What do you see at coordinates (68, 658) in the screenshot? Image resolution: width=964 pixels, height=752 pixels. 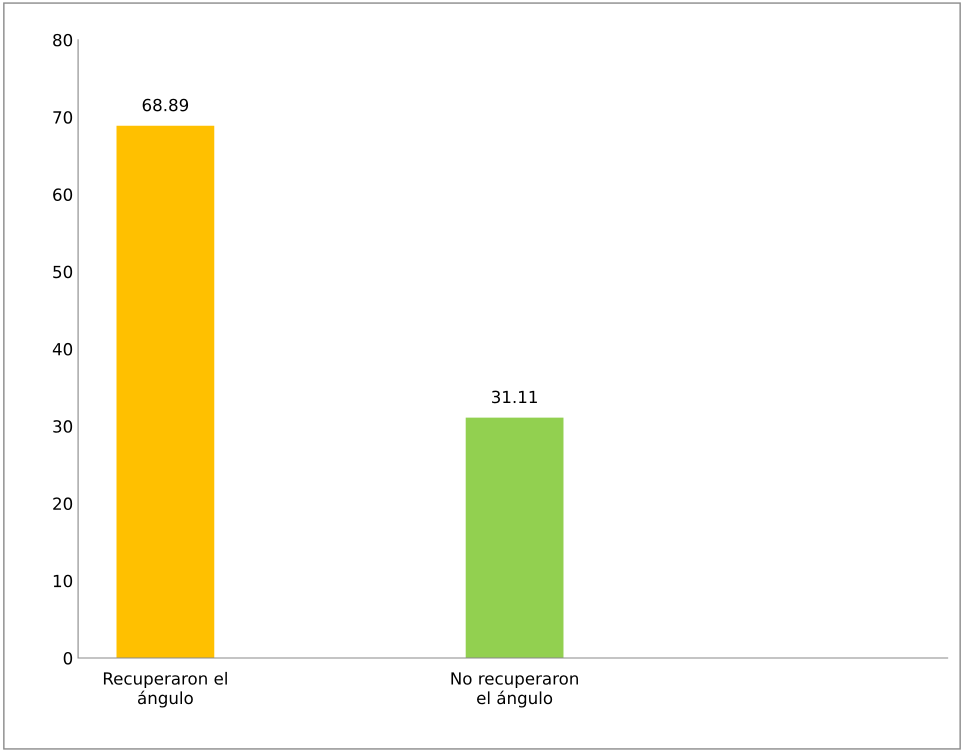 I see `y-tick-label: 0` at bounding box center [68, 658].